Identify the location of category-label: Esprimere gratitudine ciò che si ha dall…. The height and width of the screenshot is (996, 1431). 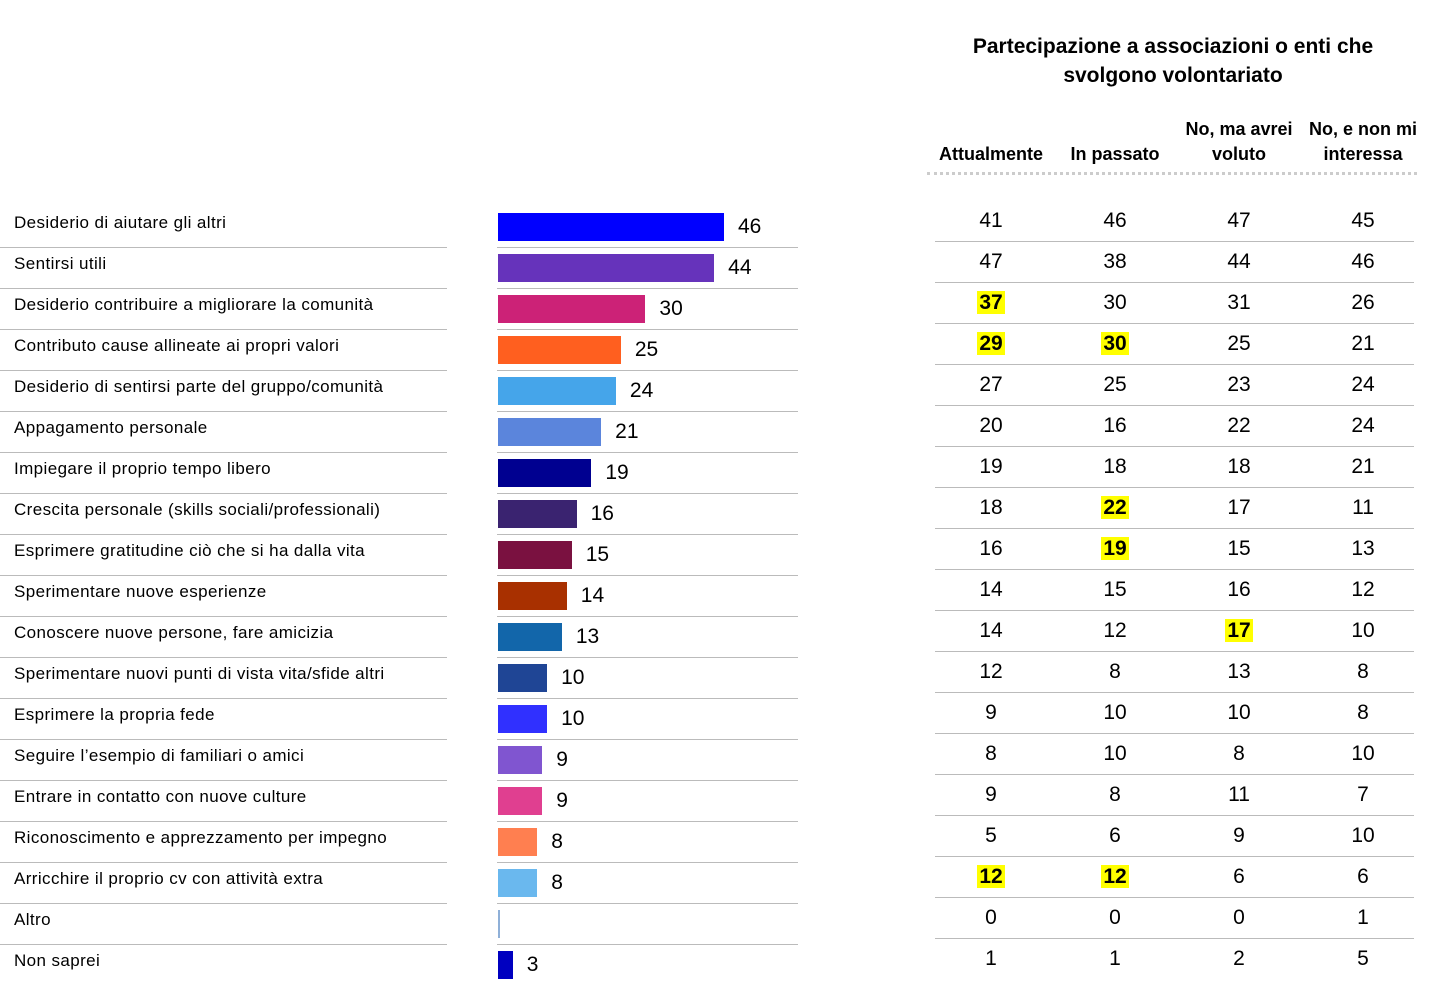
(190, 550).